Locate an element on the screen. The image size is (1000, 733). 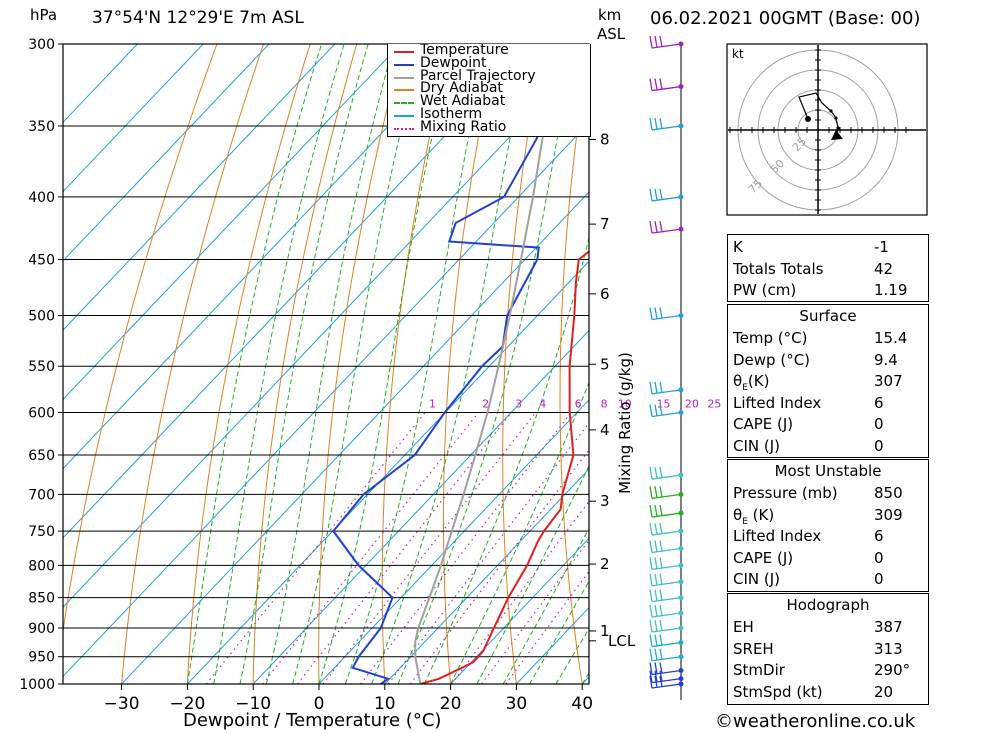
hodograph-end-point is located at coordinates (808, 119).